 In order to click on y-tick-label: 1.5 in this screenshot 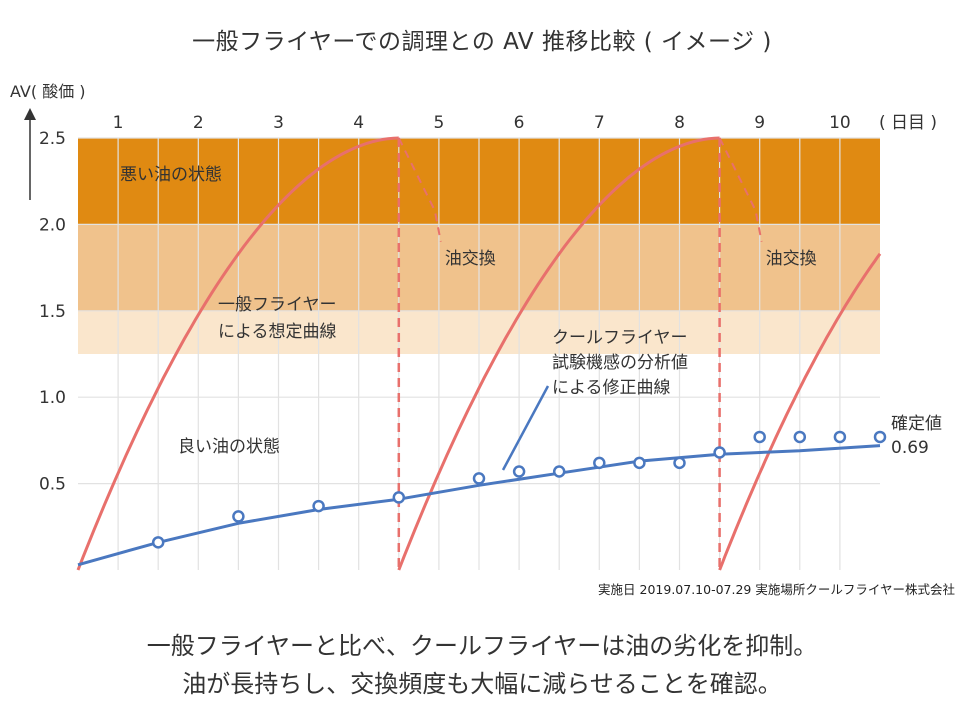, I will do `click(52, 312)`.